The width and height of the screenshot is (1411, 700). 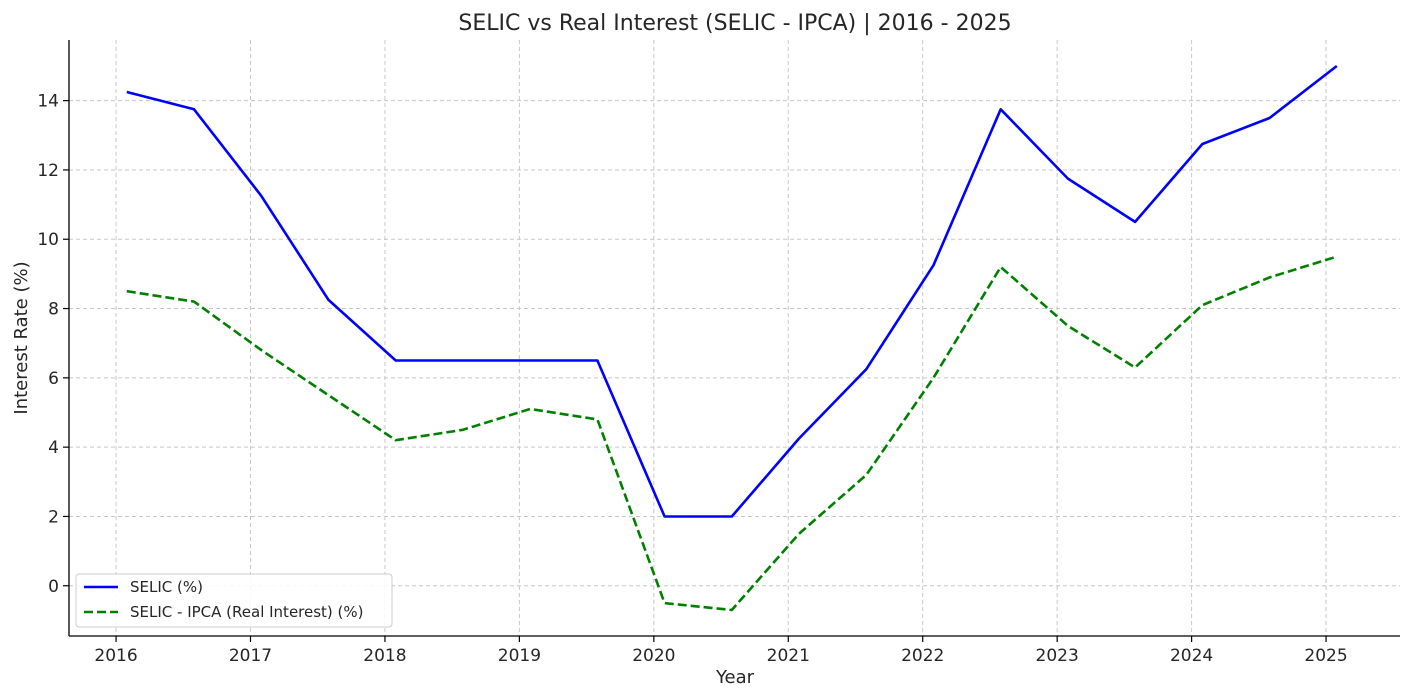 What do you see at coordinates (519, 656) in the screenshot?
I see `x-tick-label: 2019` at bounding box center [519, 656].